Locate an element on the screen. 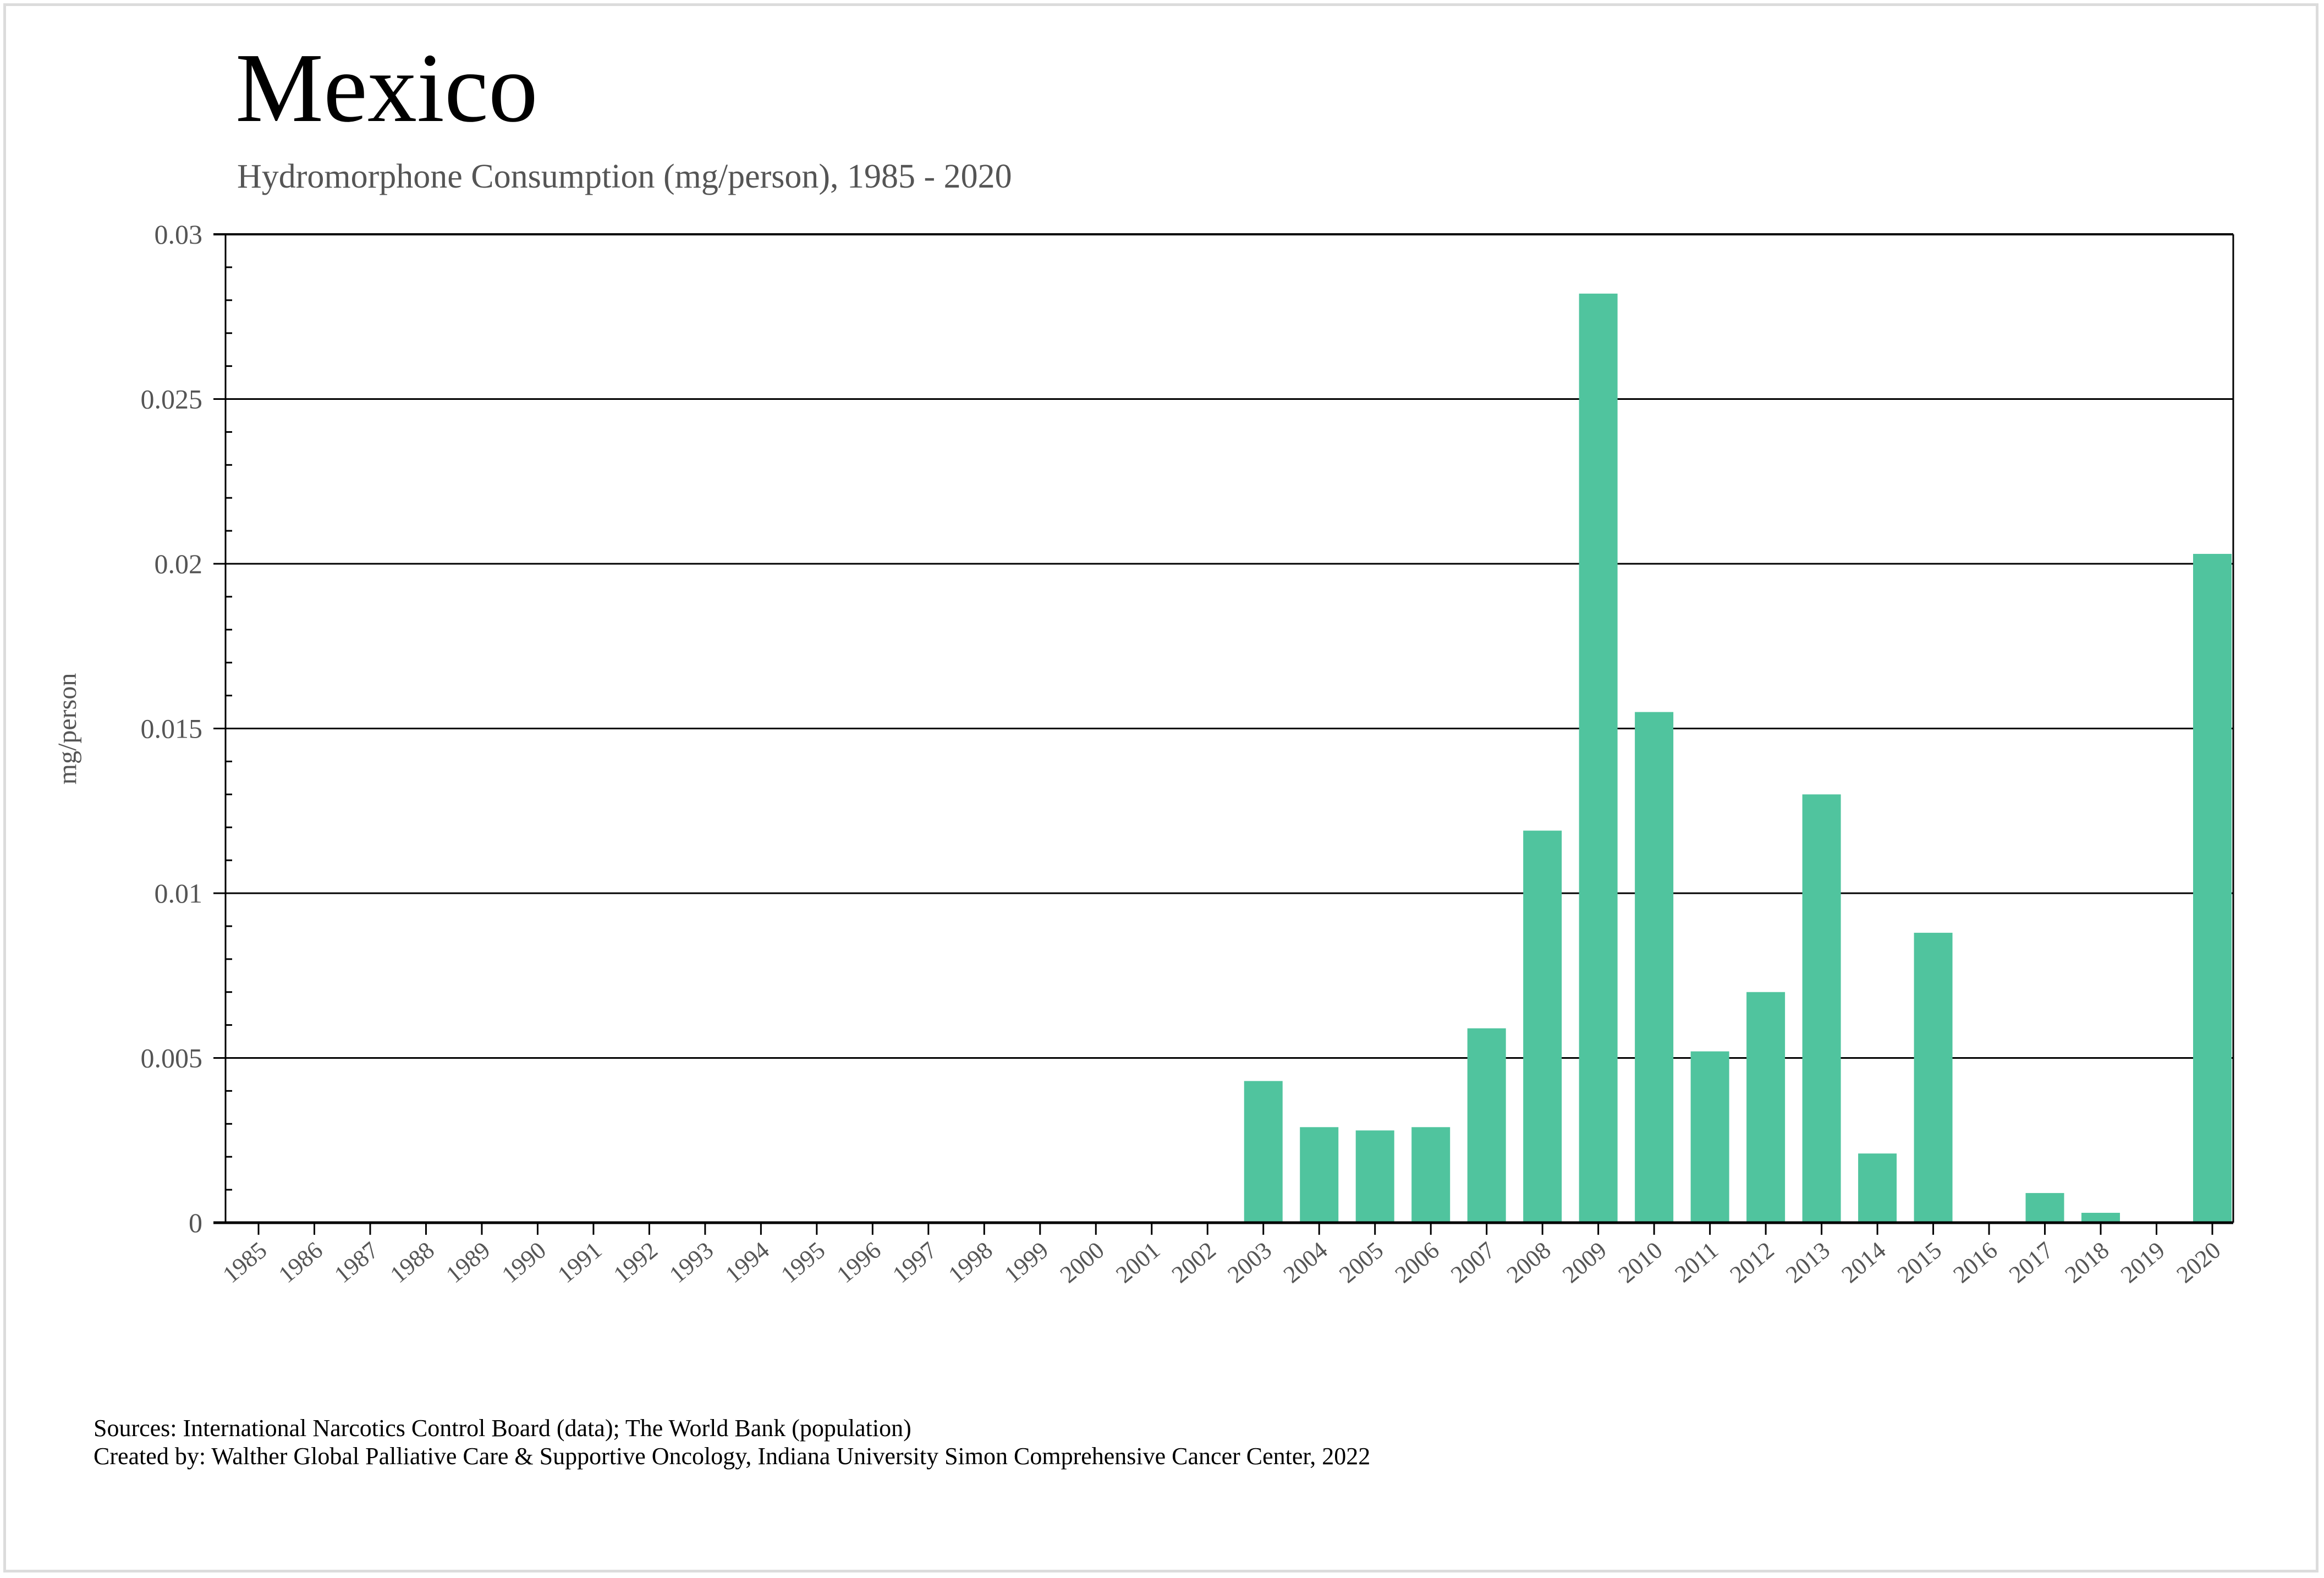 This screenshot has width=2324, height=1578. x-tick-label: 1998 is located at coordinates (971, 1262).